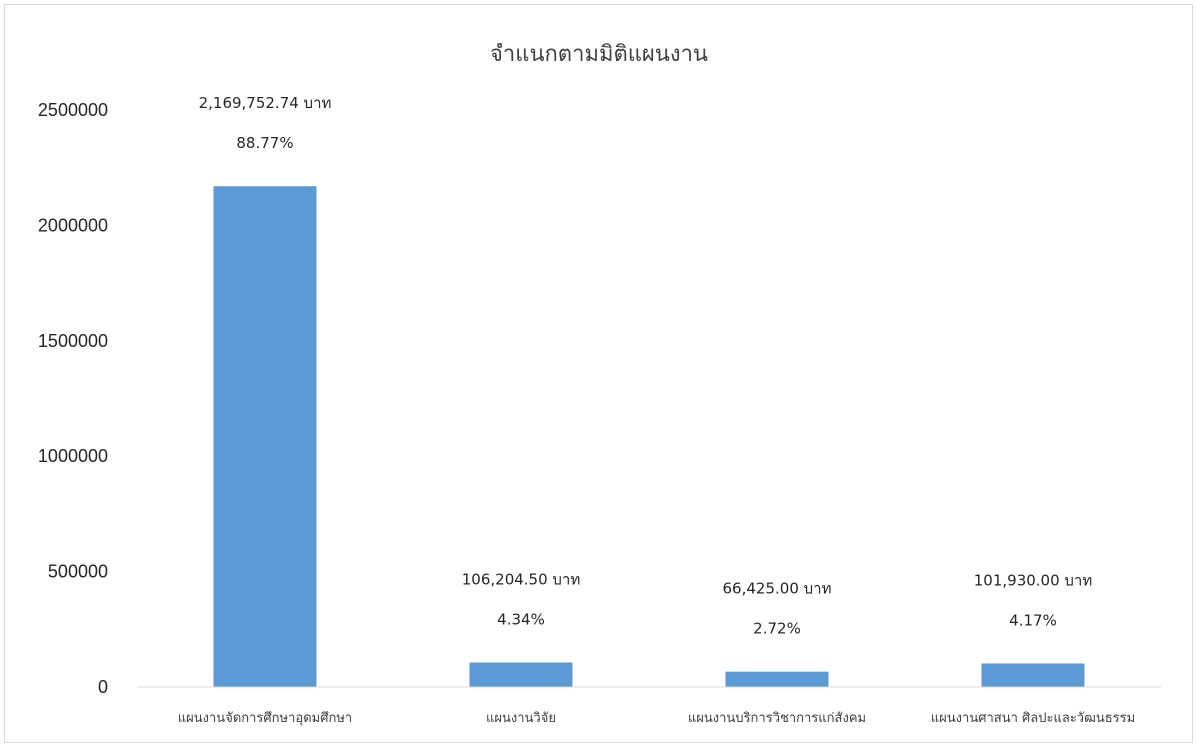 The image size is (1197, 747). What do you see at coordinates (73, 398) in the screenshot?
I see `y-axis: 0 500000 1000000 1500000 2000000 2500000` at bounding box center [73, 398].